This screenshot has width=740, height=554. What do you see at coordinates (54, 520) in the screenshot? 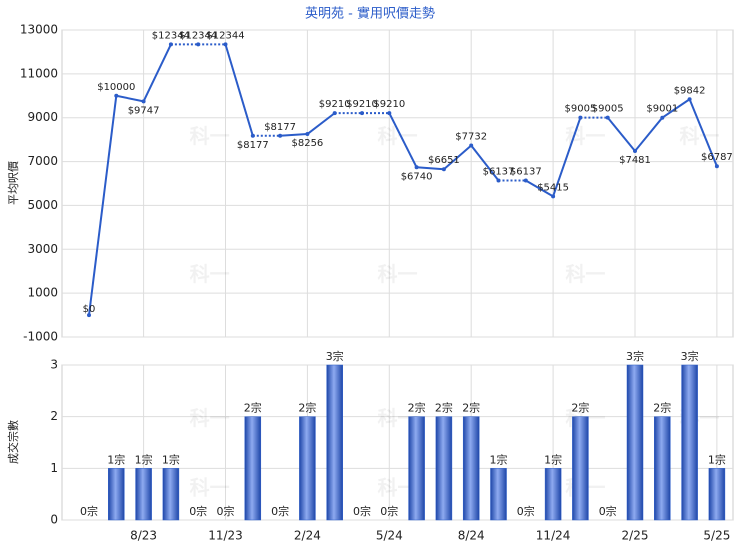
I see `y-tick-label: 0` at bounding box center [54, 520].